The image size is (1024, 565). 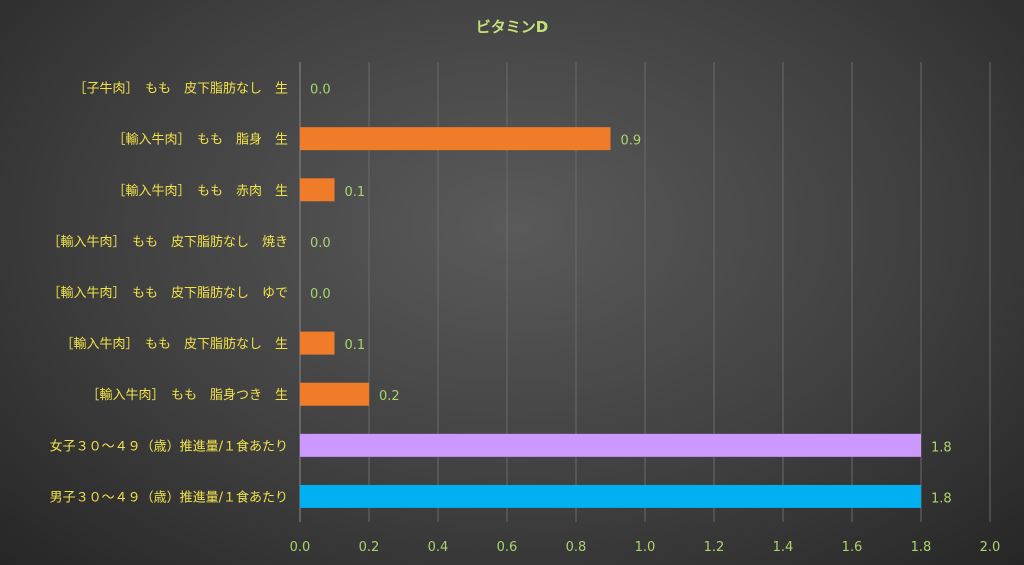 I want to click on category-label: ［子牛肉］ もも 皮下脂肪なし 生, so click(x=180, y=89).